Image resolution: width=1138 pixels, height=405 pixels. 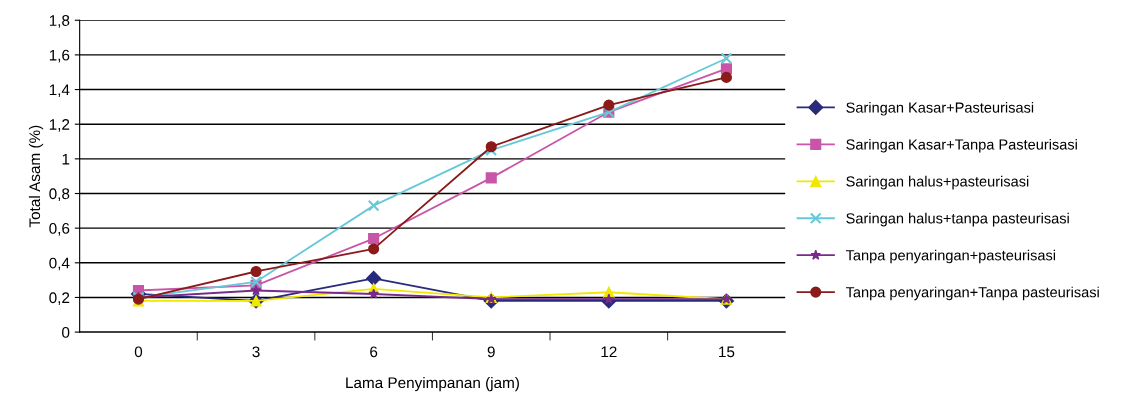 I want to click on x-tick-label: 0, so click(x=138, y=352).